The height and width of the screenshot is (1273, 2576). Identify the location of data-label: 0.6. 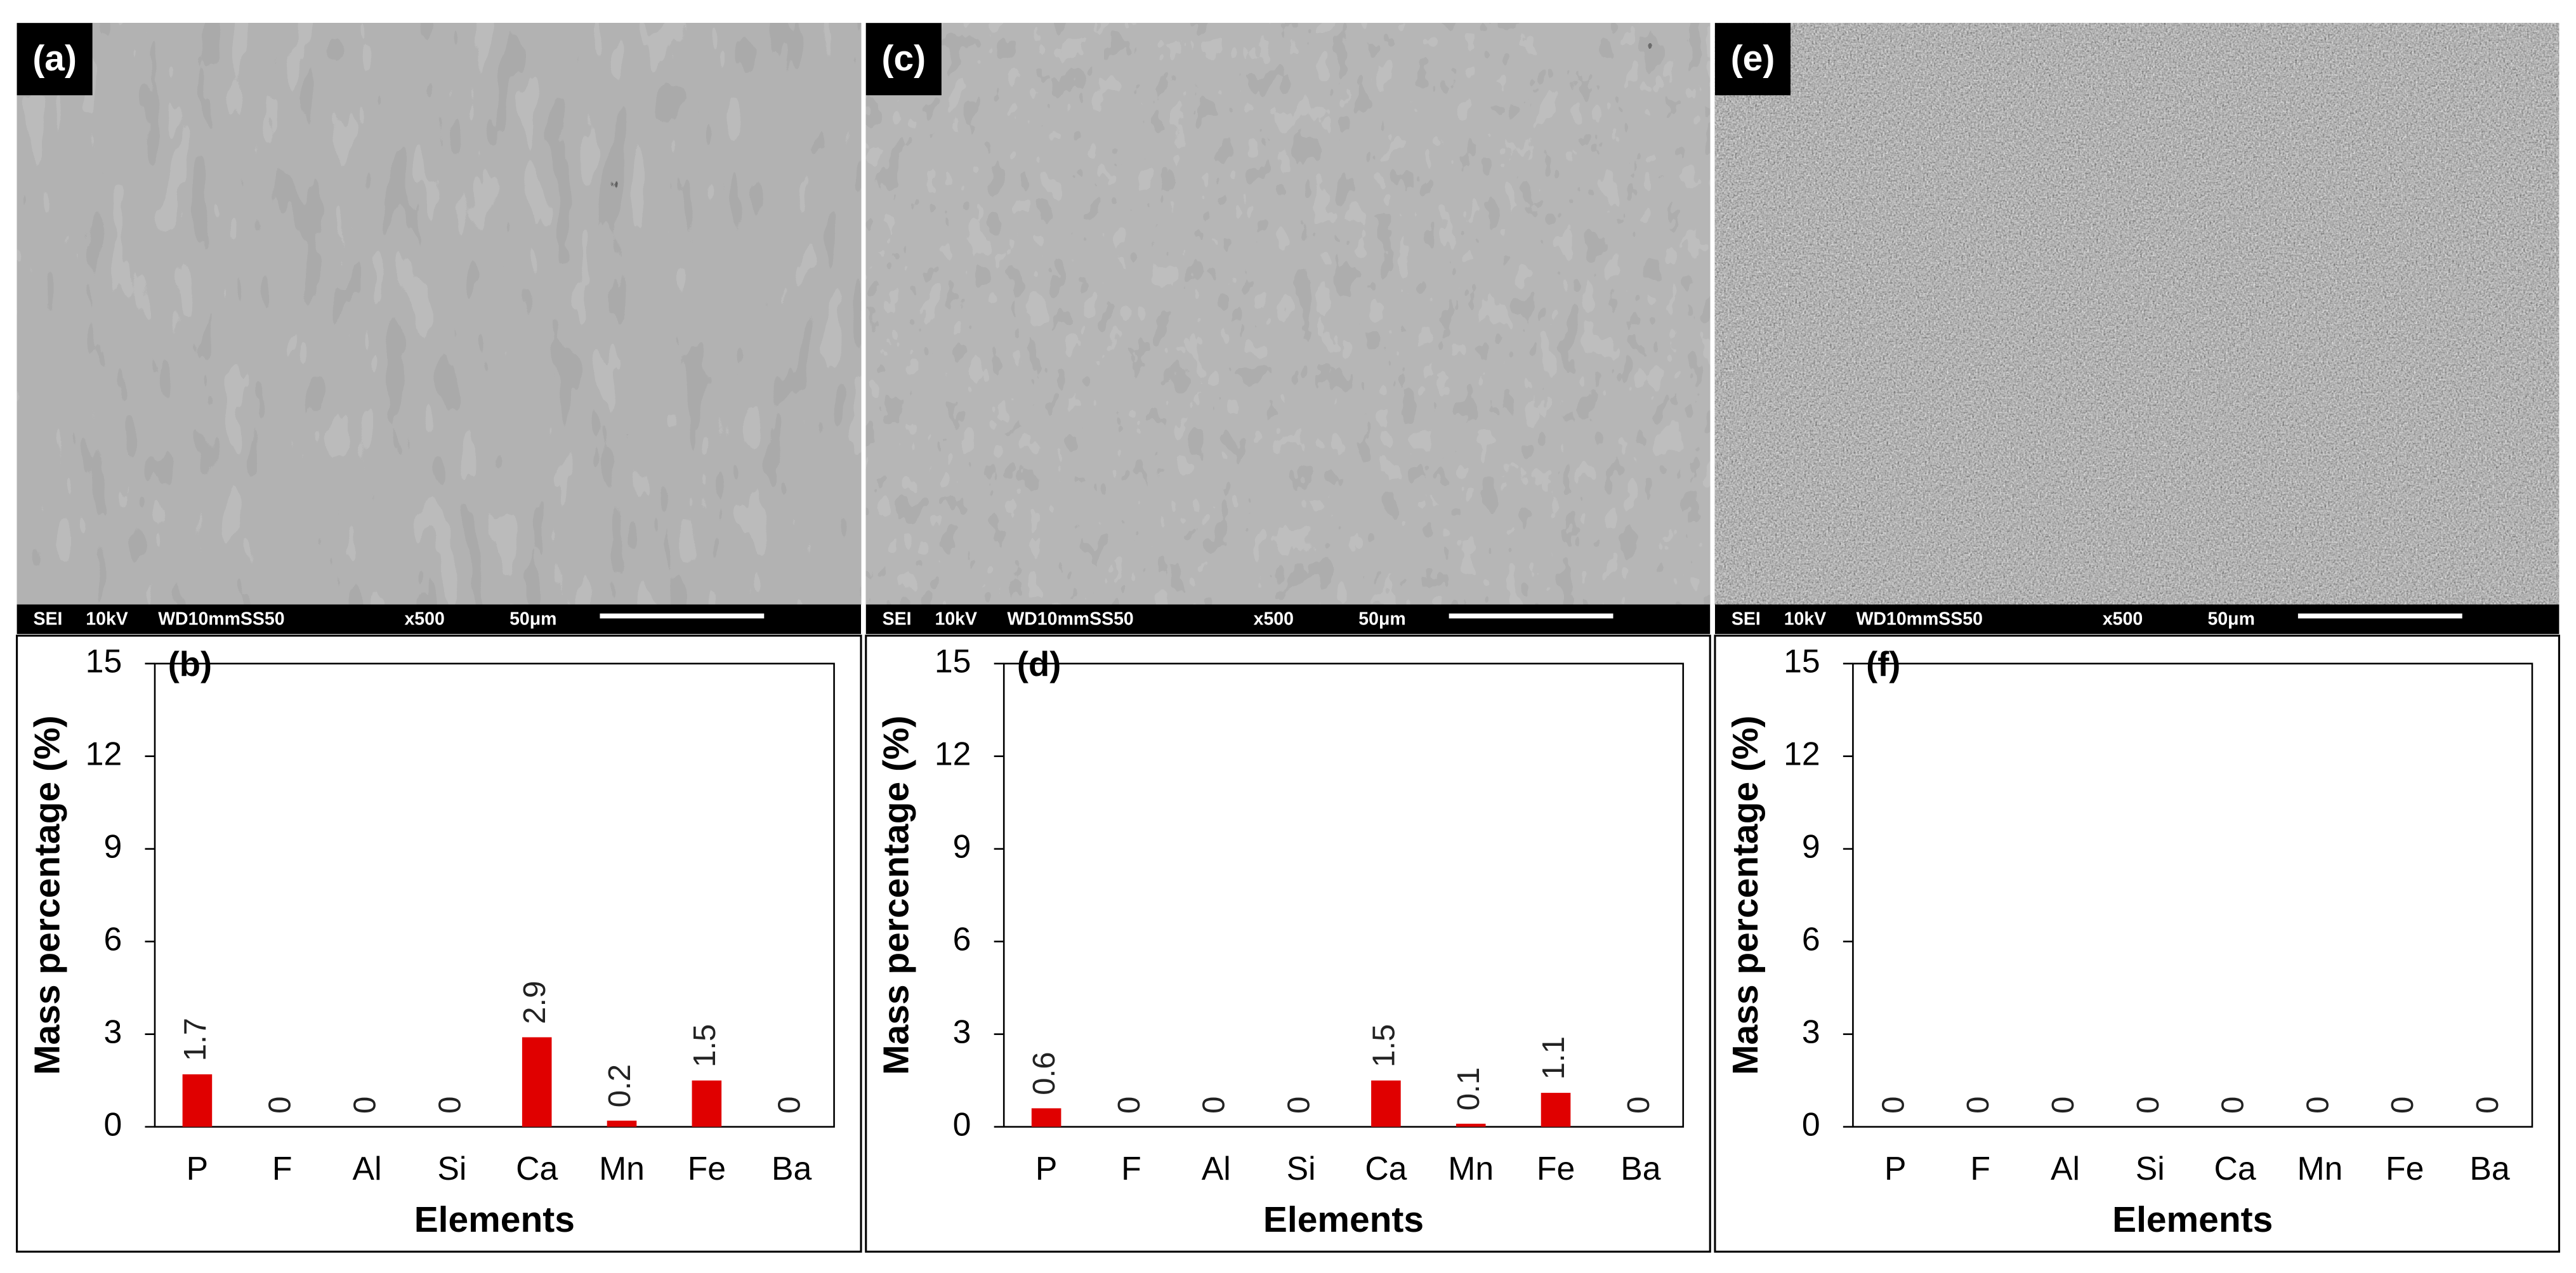
(1044, 1073).